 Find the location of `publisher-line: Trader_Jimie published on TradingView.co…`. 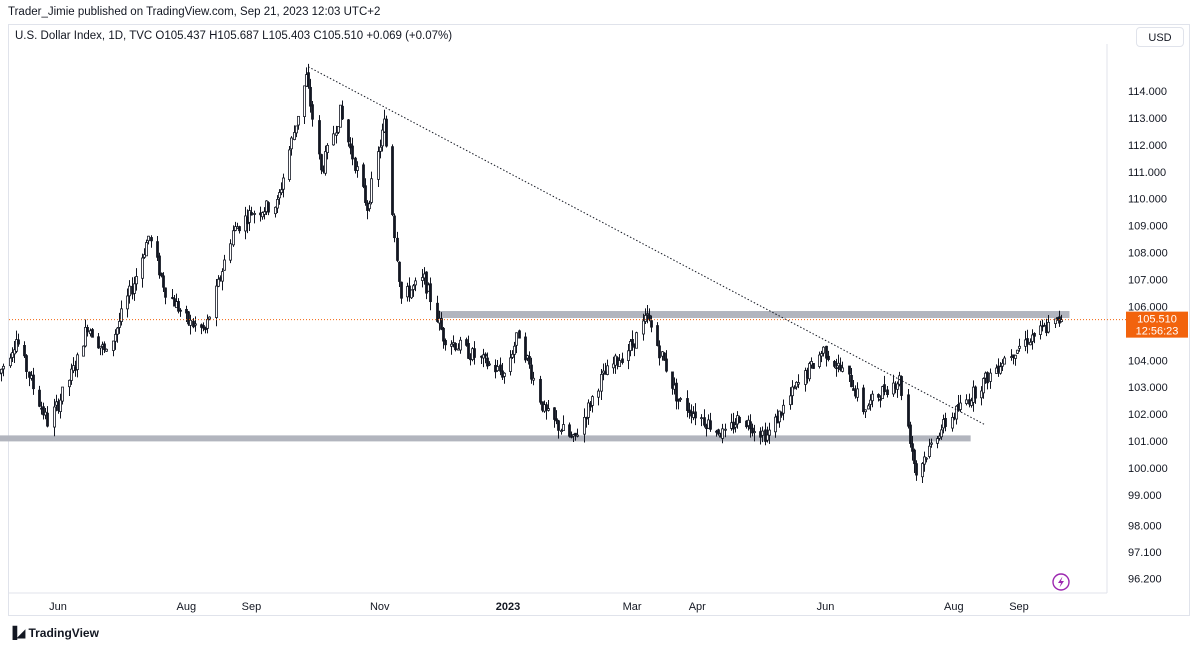

publisher-line: Trader_Jimie published on TradingView.co… is located at coordinates (194, 12).